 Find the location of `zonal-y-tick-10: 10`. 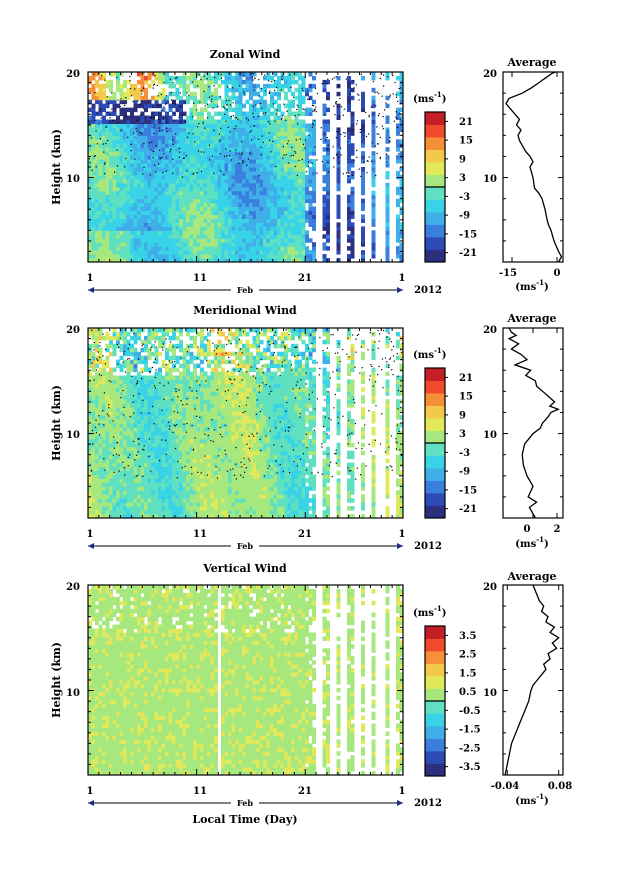

zonal-y-tick-10: 10 is located at coordinates (73, 179).